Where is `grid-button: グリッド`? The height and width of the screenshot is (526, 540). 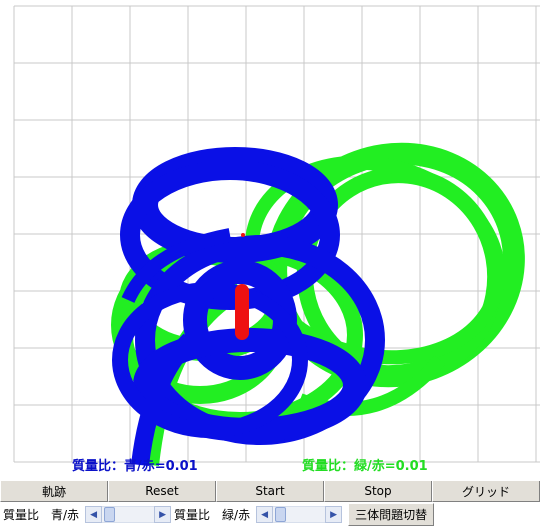
grid-button: グリッド is located at coordinates (486, 491).